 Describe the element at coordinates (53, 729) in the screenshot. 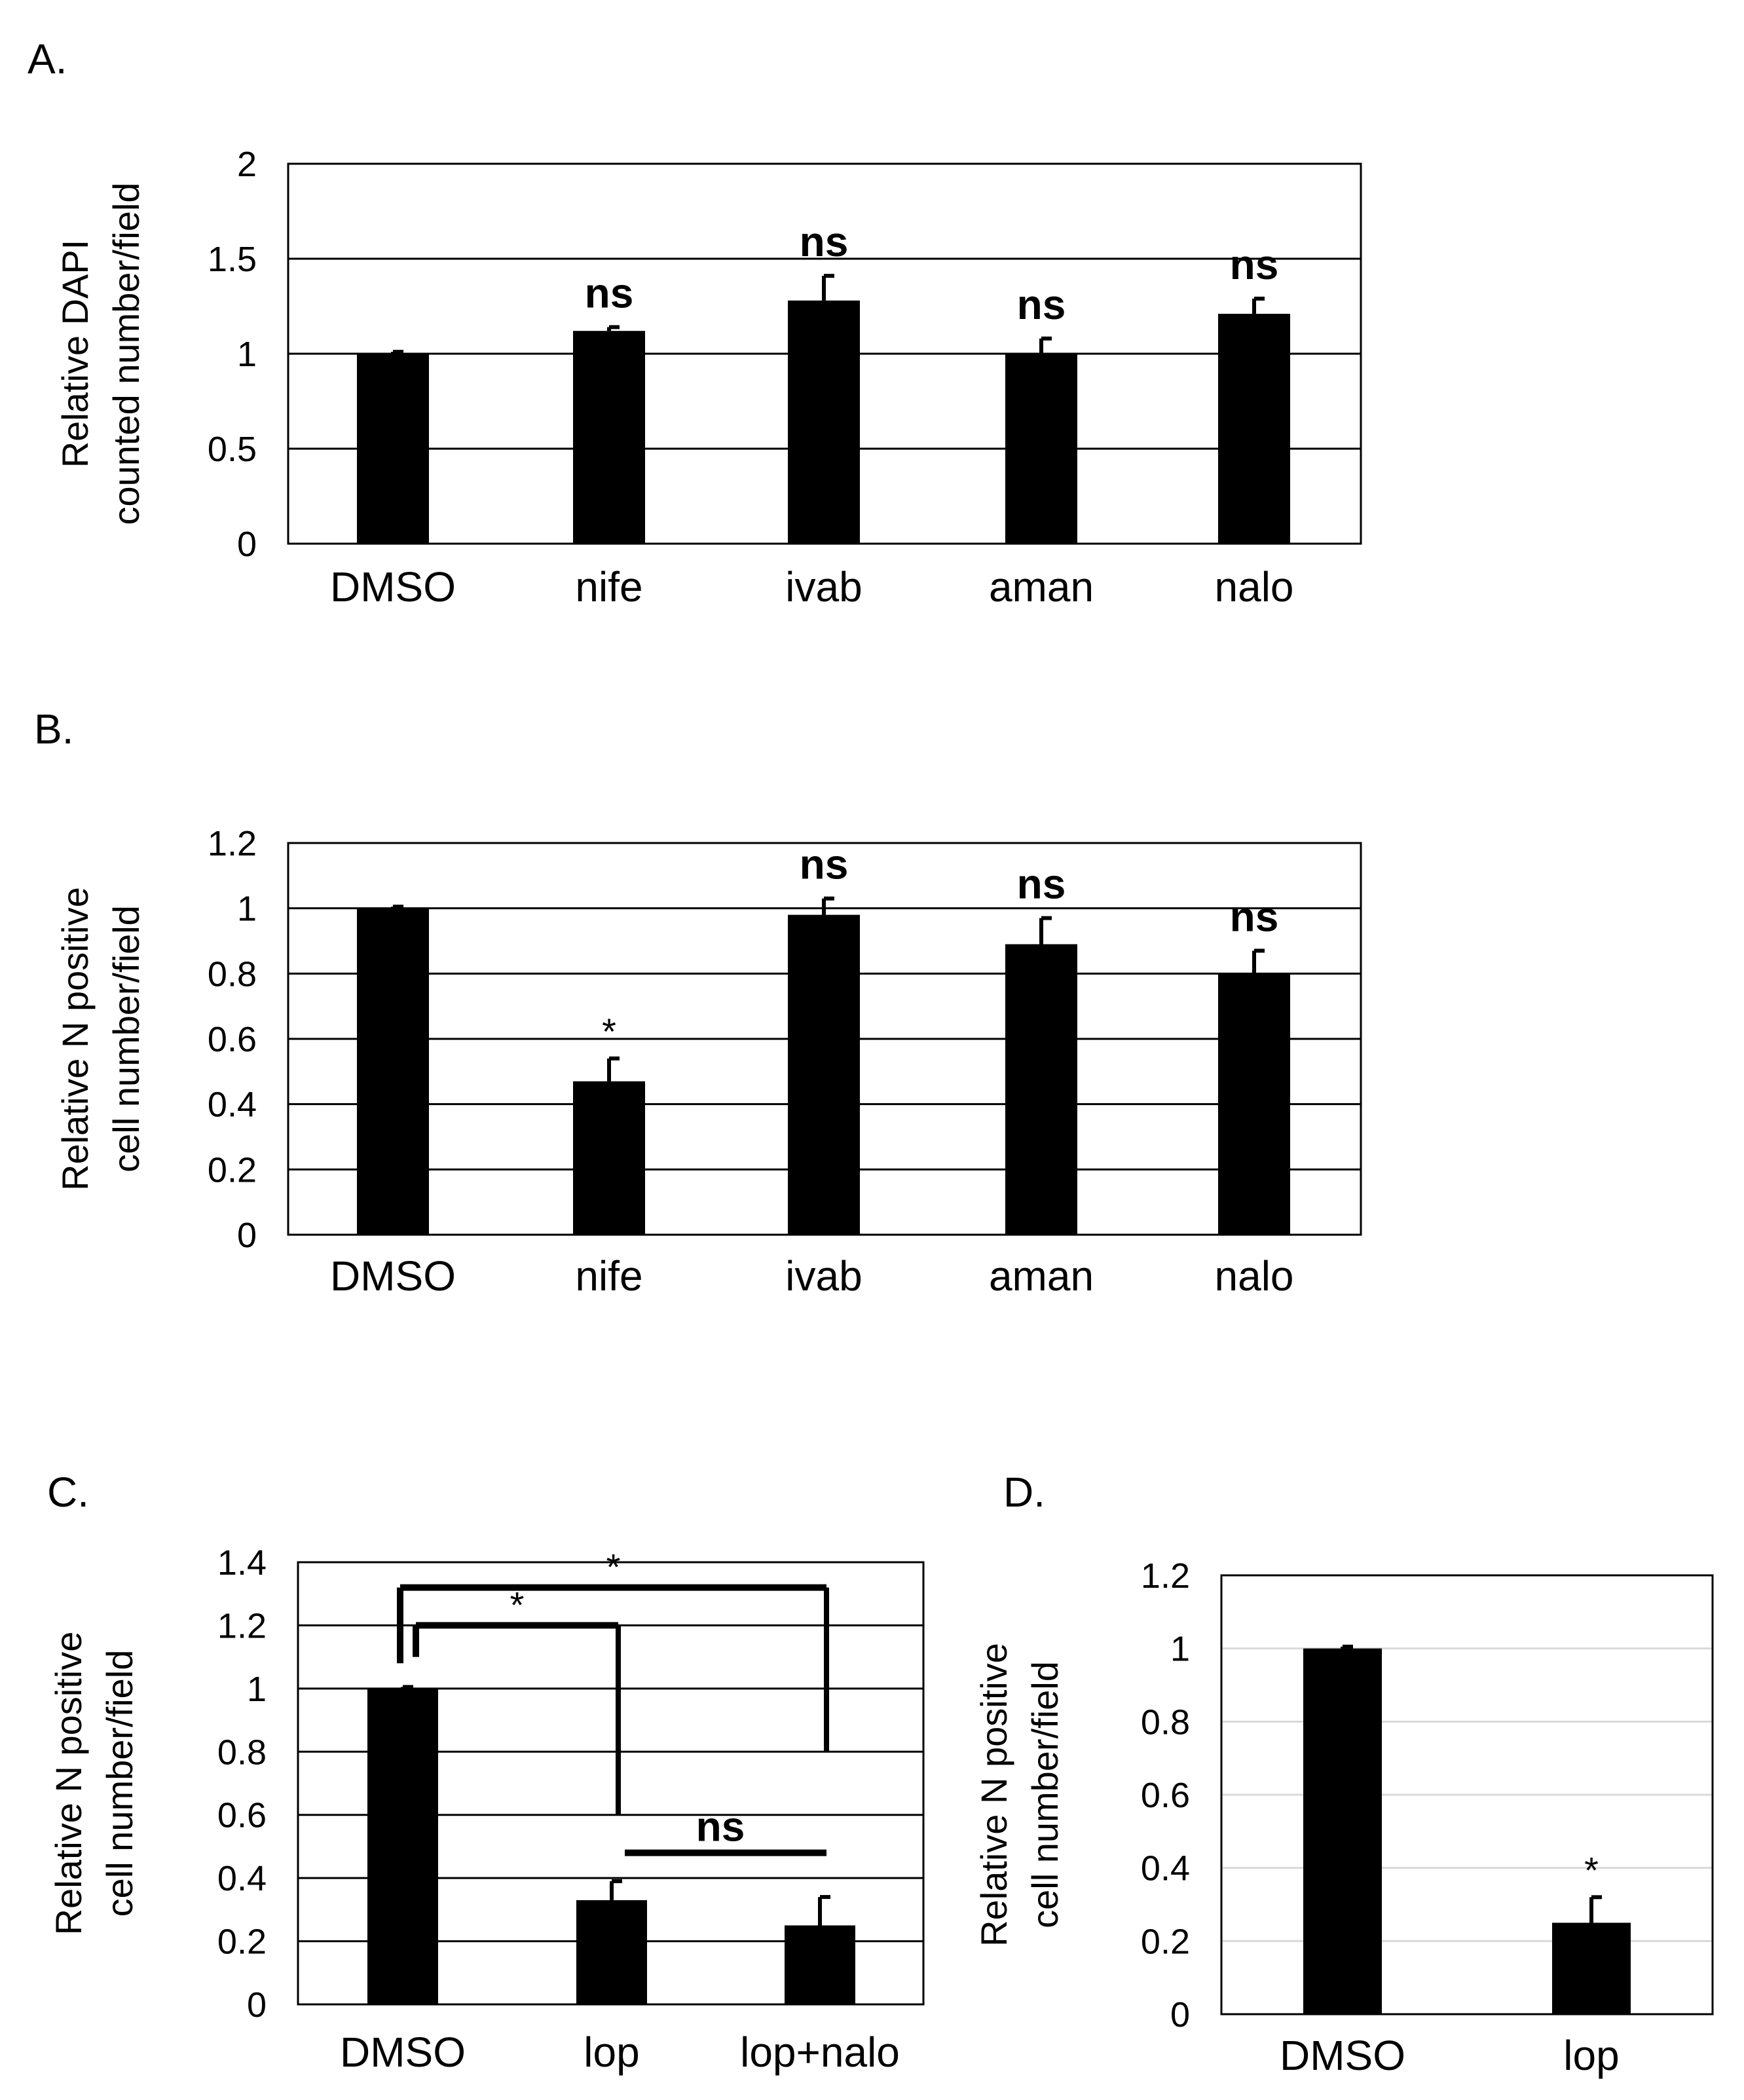

I see `panel-label-b: B.` at that location.